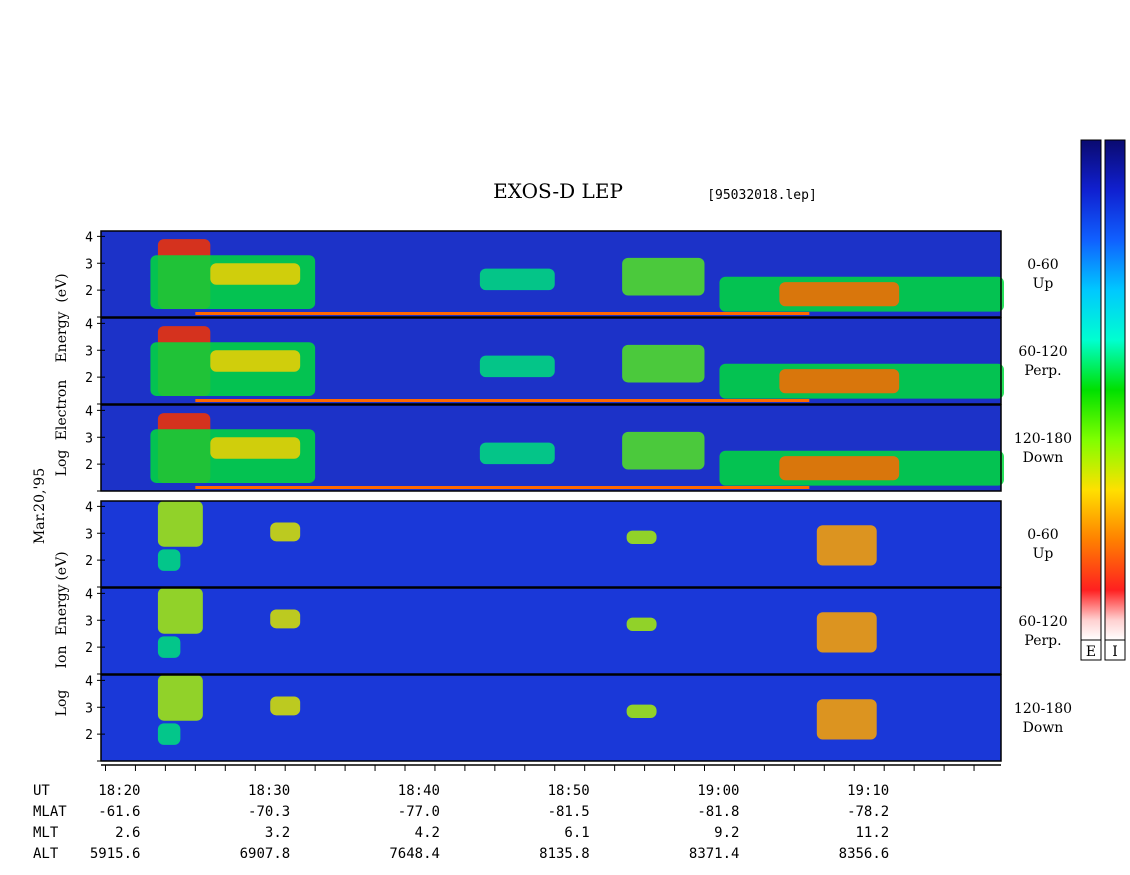 This screenshot has width=1130, height=875. Describe the element at coordinates (115, 854) in the screenshot. I see `ephemeris-value: 5915.6` at that location.